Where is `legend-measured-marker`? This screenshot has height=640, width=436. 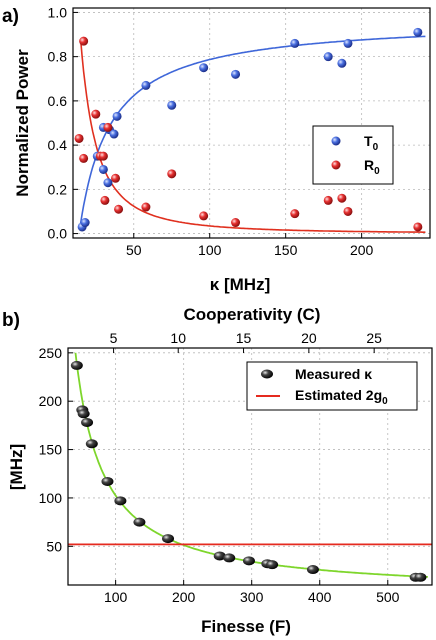
legend-measured-marker is located at coordinates (267, 374).